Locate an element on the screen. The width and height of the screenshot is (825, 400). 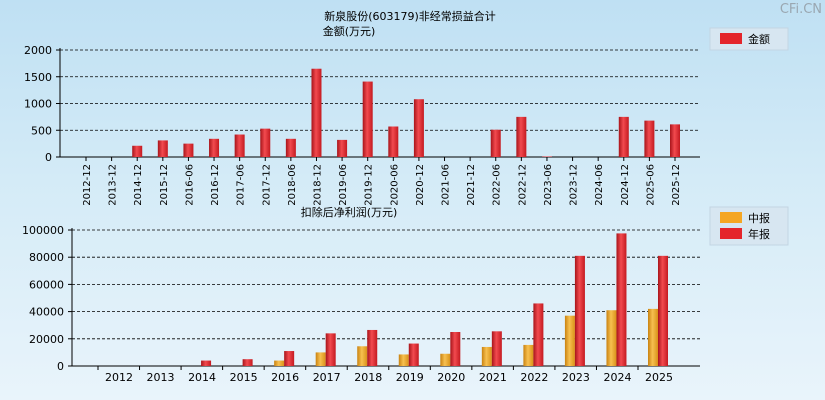
bottom-xtick-label: 2017 is located at coordinates (327, 377).